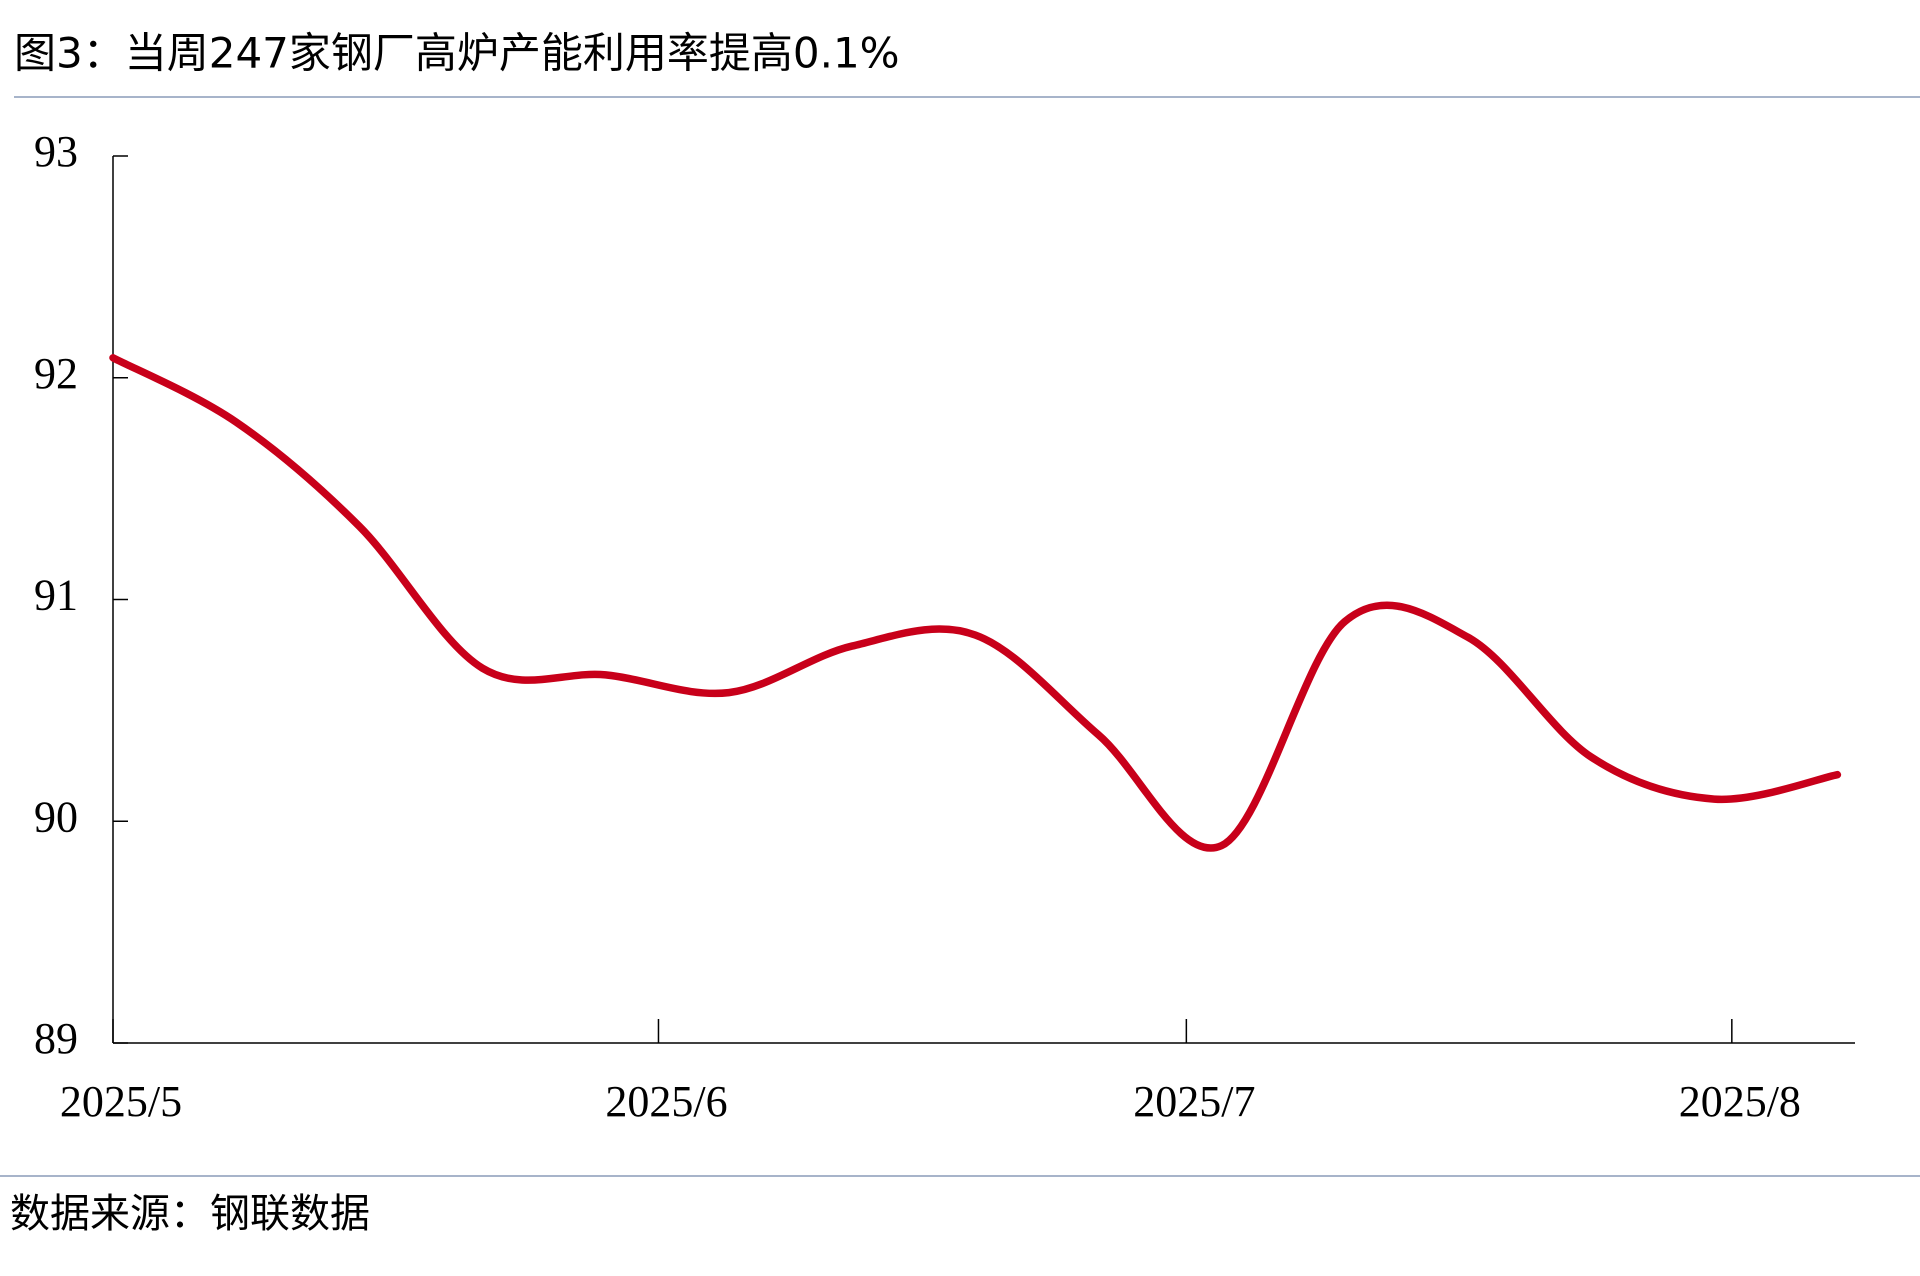  I want to click on y-tick-label: 91, so click(56, 595).